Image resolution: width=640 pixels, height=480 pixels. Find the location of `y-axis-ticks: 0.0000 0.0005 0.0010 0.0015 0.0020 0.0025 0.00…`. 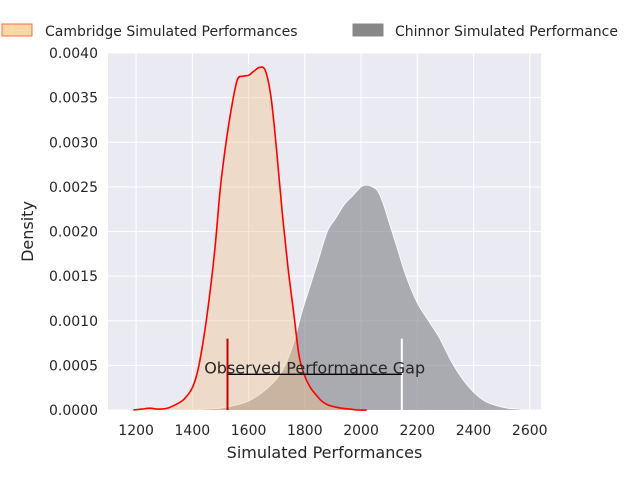

y-axis-ticks: 0.0000 0.0005 0.0010 0.0015 0.0020 0.0025 0.00… is located at coordinates (73, 232).